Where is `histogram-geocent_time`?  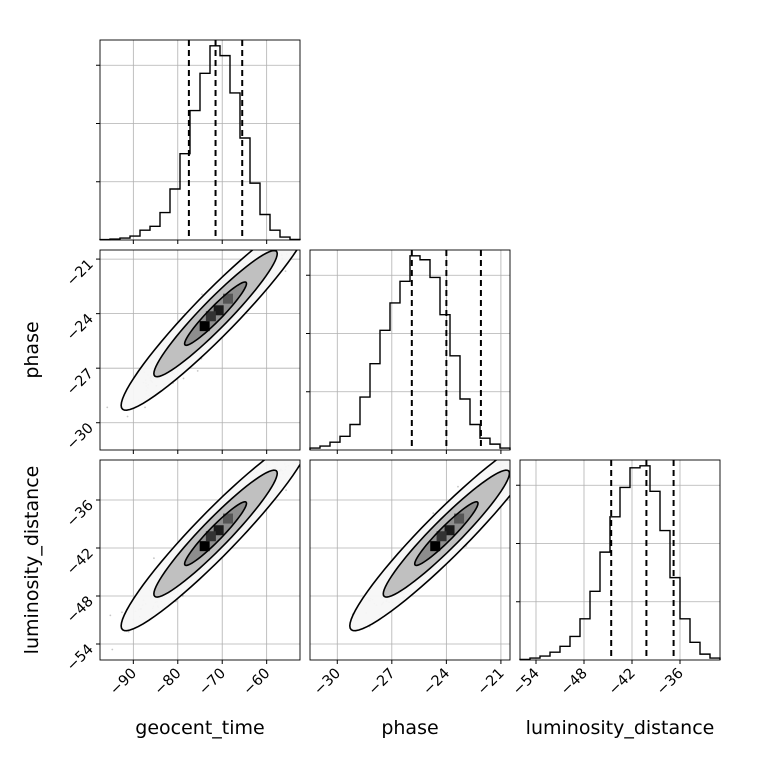
histogram-geocent_time is located at coordinates (200, 143).